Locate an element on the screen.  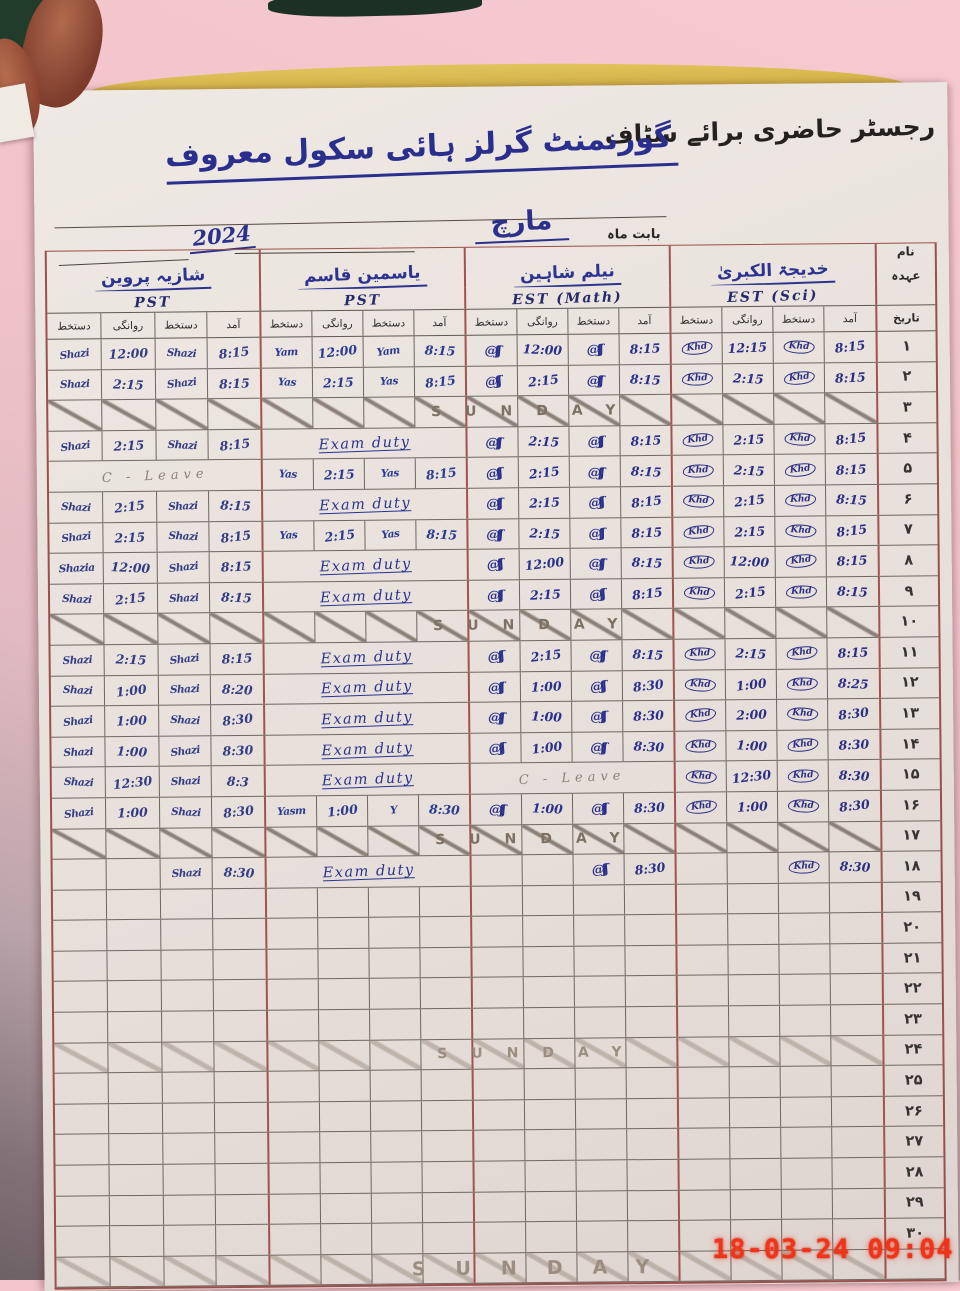
date-cell: ۲۸ is located at coordinates (914, 1172).